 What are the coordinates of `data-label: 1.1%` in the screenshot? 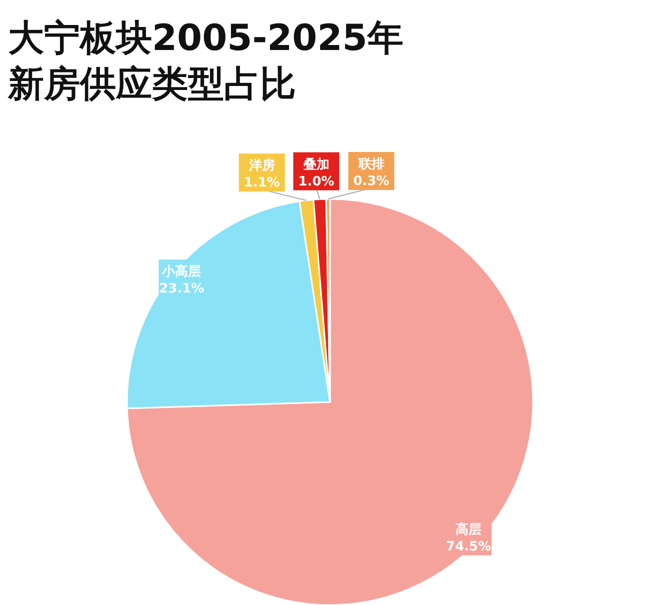 It's located at (262, 183).